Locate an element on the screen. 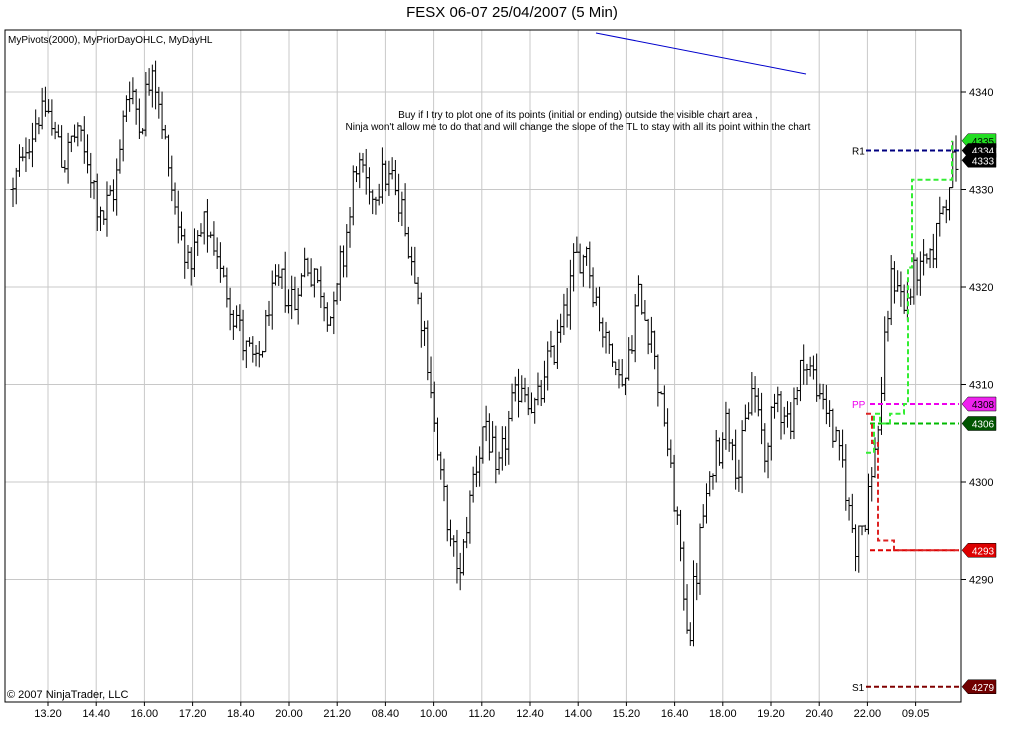 Image resolution: width=1024 pixels, height=745 pixels. price-axis: 4290 4300 4310 4320 4330 4340 is located at coordinates (976, 366).